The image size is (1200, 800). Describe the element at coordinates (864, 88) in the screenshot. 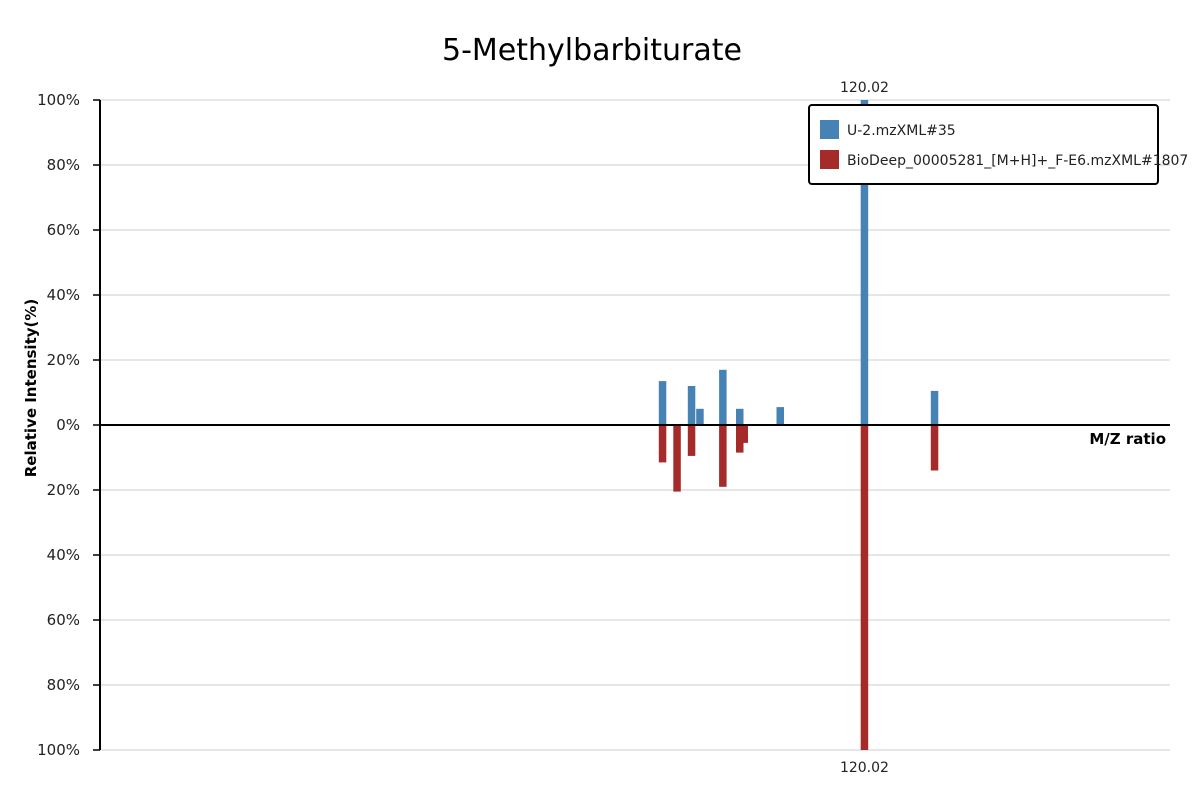

I see `peak-label-top: 120.02` at that location.